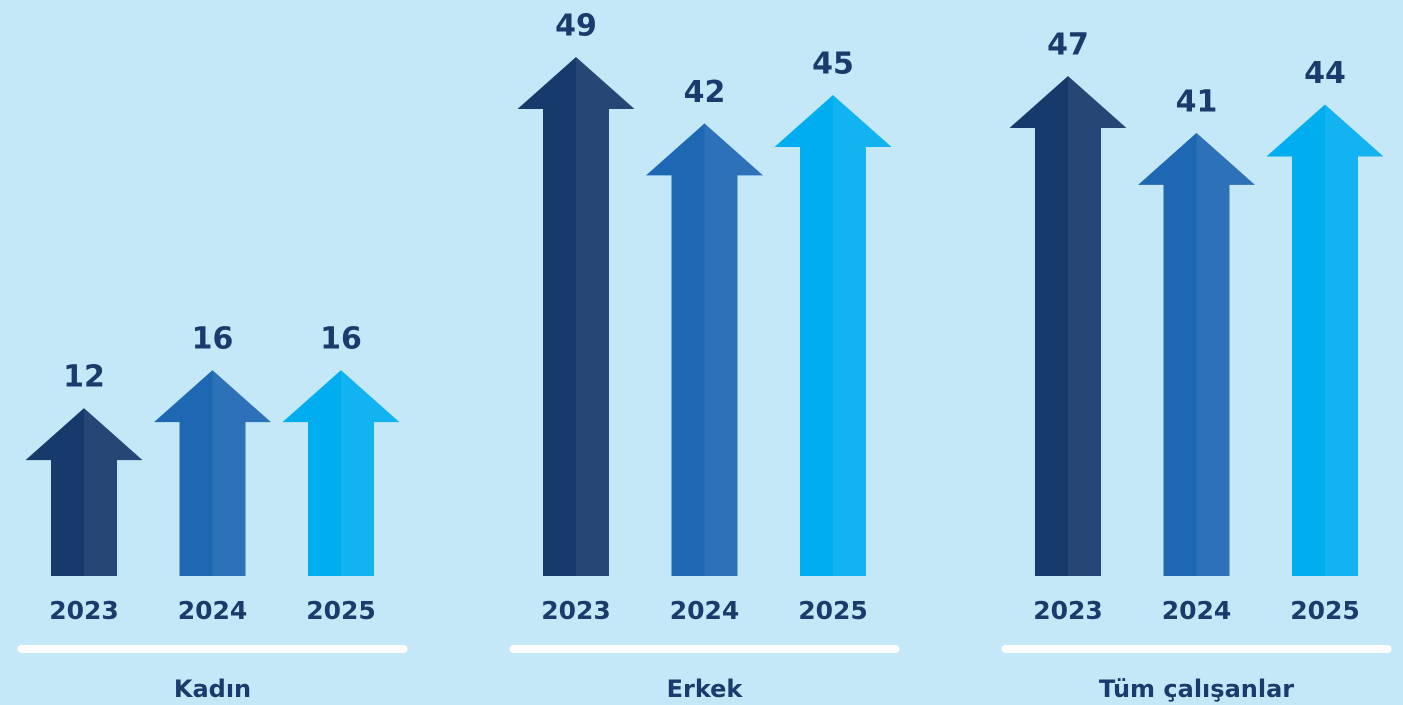  What do you see at coordinates (1325, 73) in the screenshot?
I see `value-label: 44` at bounding box center [1325, 73].